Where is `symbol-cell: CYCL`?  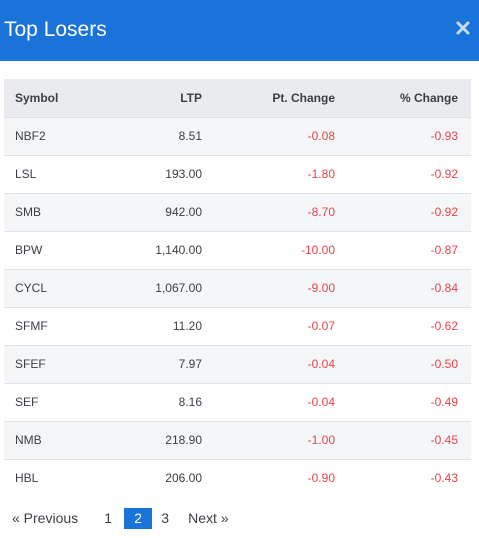
symbol-cell: CYCL is located at coordinates (64, 288).